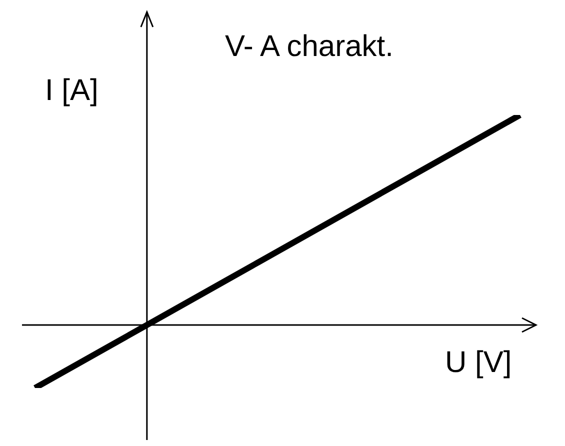 The image size is (565, 446). Describe the element at coordinates (71, 90) in the screenshot. I see `y-axis-title: I [A]` at that location.